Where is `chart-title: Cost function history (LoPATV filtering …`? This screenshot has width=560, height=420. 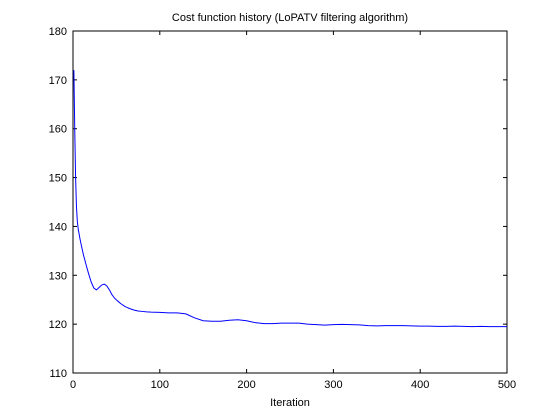
chart-title: Cost function history (LoPATV filtering … is located at coordinates (290, 18).